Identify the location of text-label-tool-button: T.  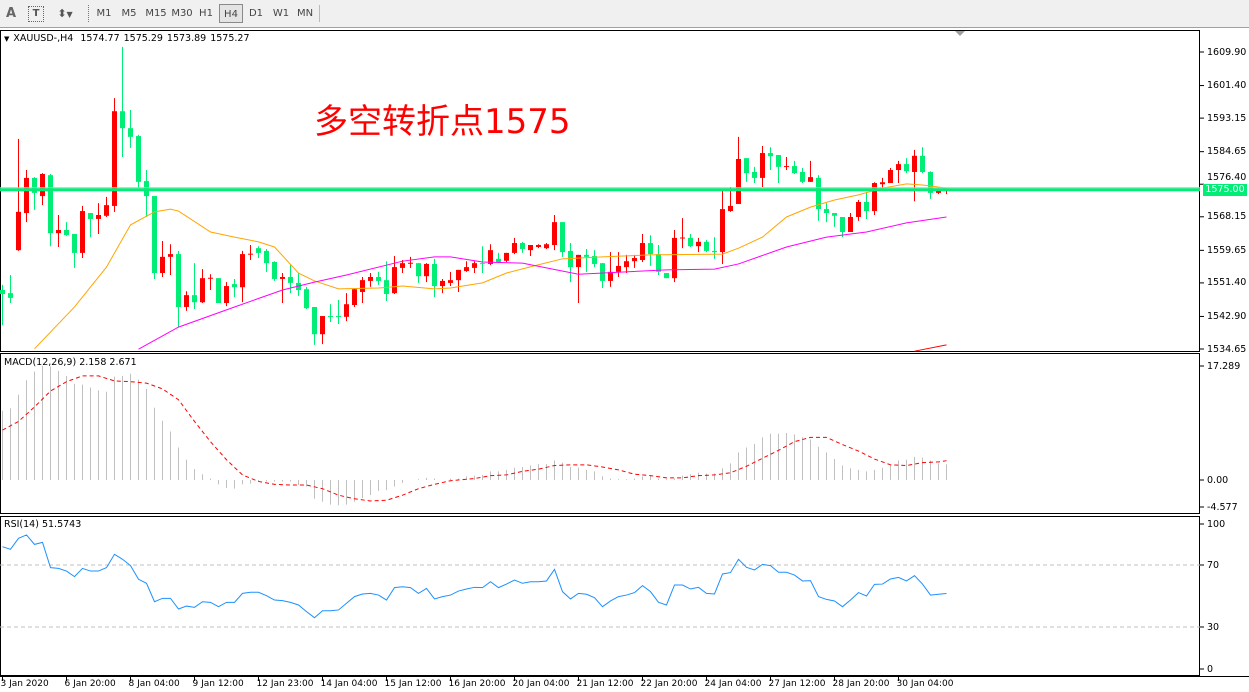
(36, 14).